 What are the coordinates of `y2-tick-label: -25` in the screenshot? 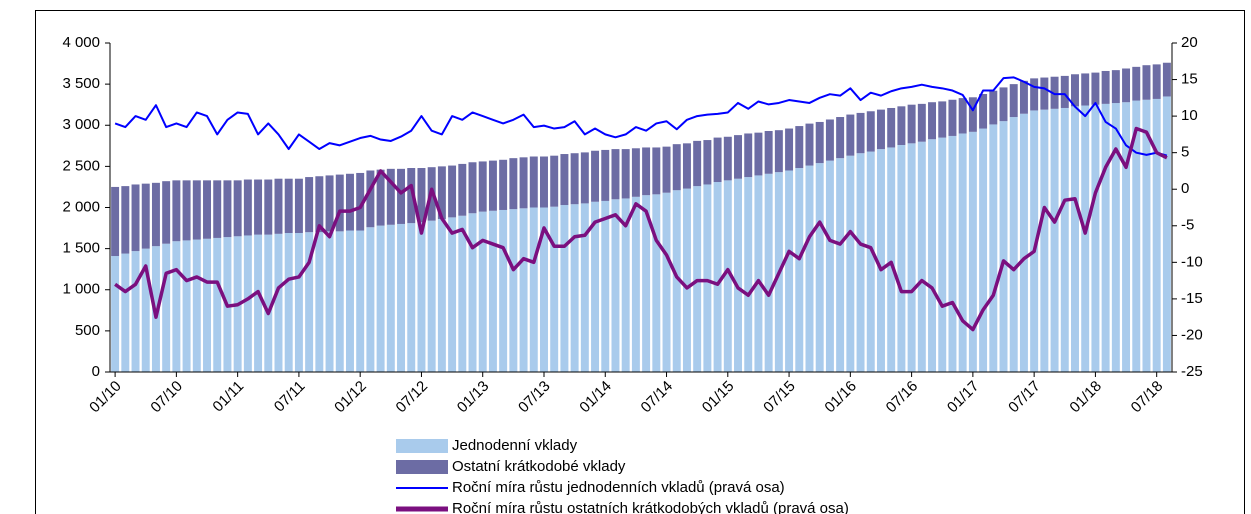 It's located at (1192, 371).